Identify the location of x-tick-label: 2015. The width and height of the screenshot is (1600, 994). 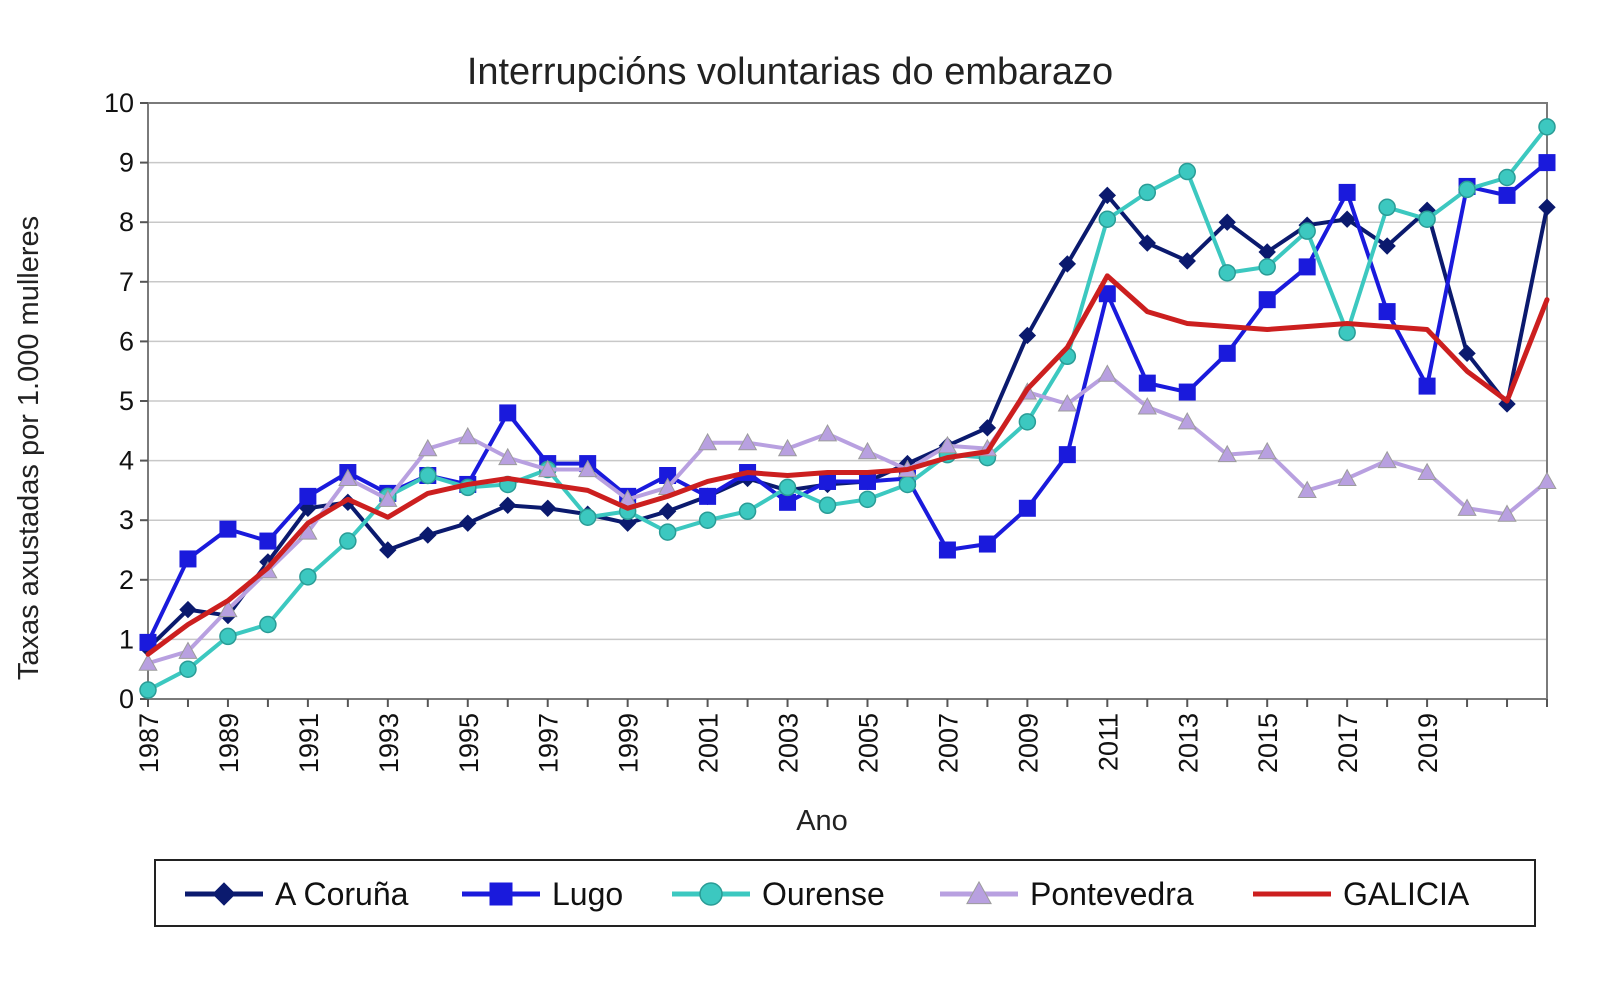
(1268, 743).